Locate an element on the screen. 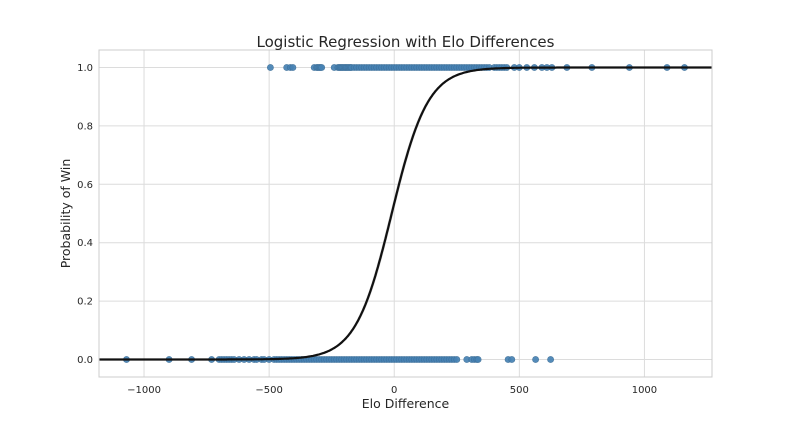 This screenshot has width=792, height=432. x-tick-label: 1000 is located at coordinates (644, 390).